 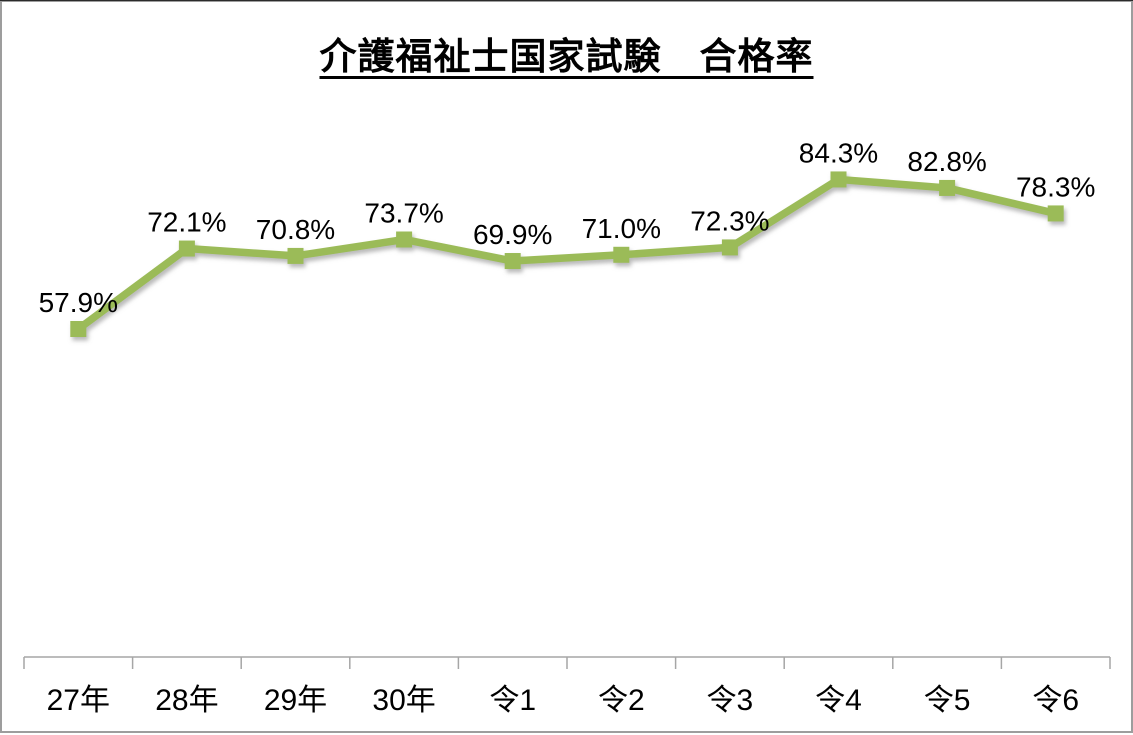 What do you see at coordinates (566, 0) in the screenshot?
I see `frame-top-border` at bounding box center [566, 0].